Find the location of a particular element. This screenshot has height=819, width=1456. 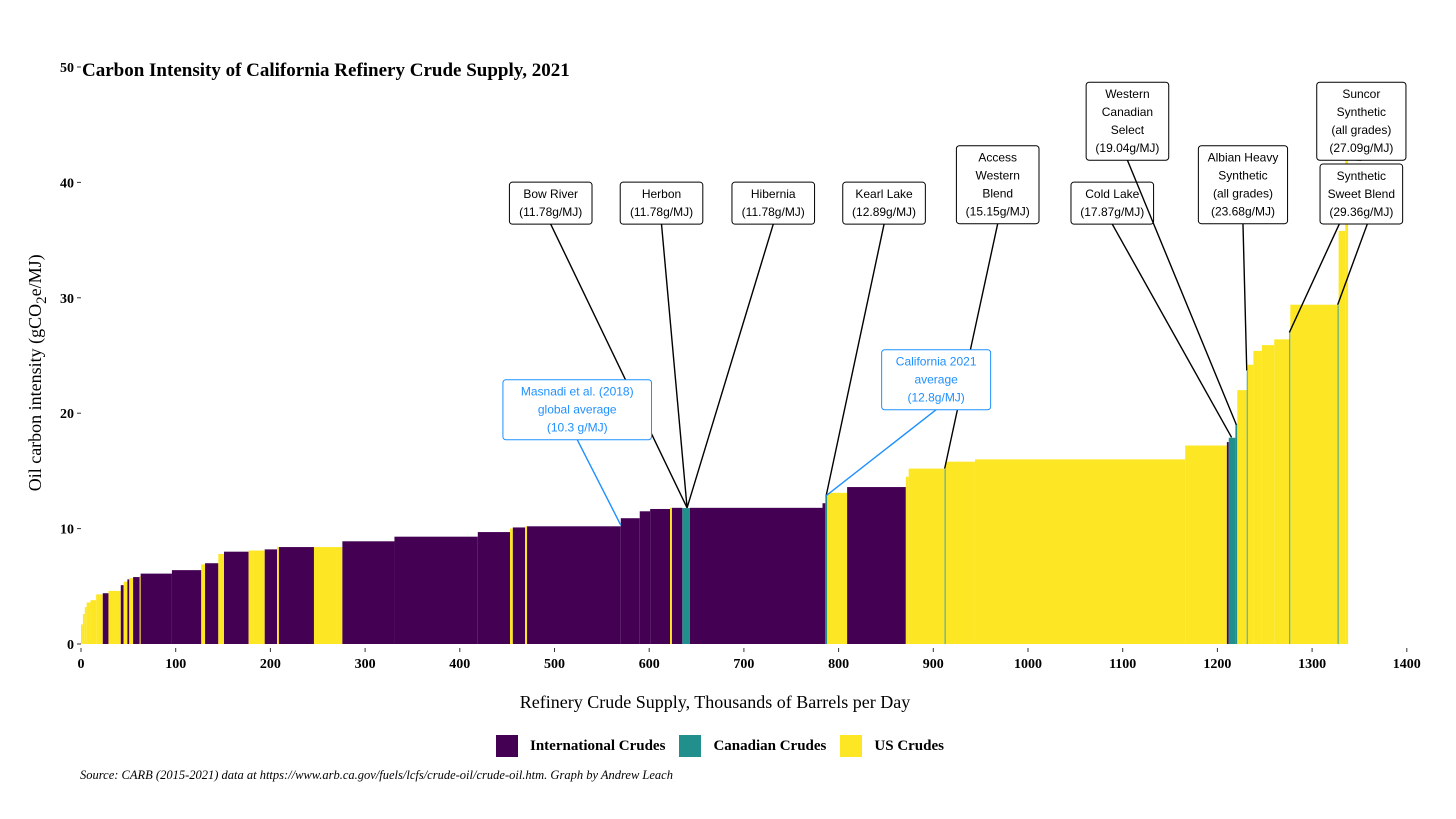

x-tick-label: 1100 is located at coordinates (1122, 664).